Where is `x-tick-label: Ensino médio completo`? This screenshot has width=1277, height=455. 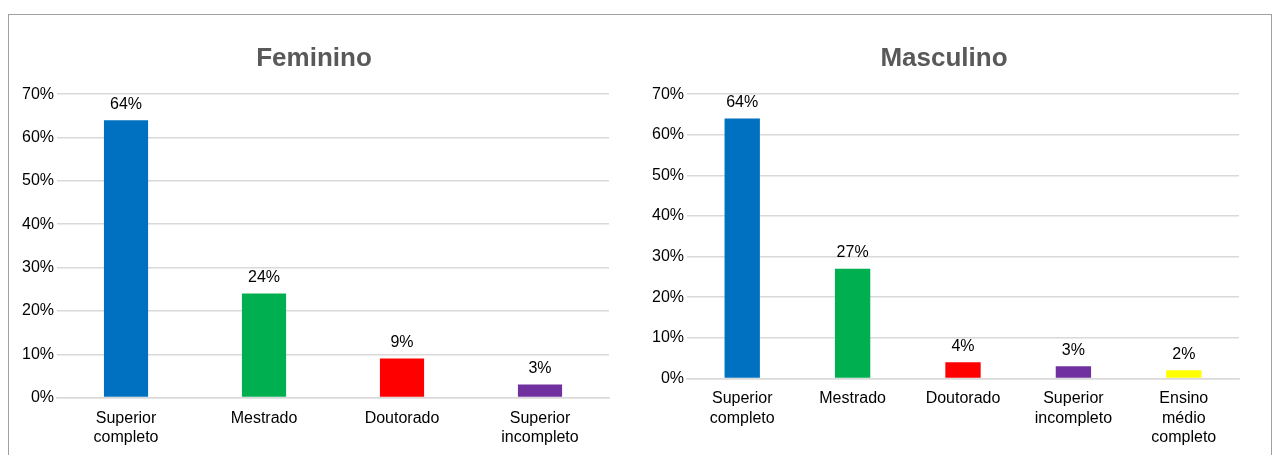 x-tick-label: Ensino médio completo is located at coordinates (1184, 417).